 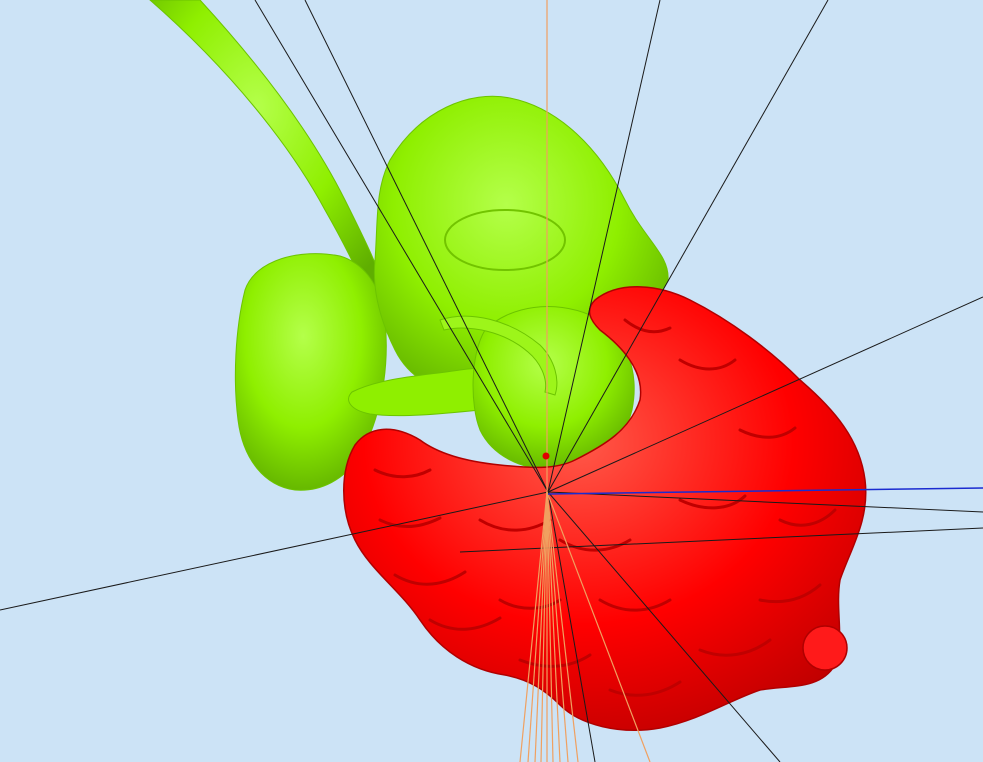 What do you see at coordinates (825, 648) in the screenshot?
I see `colon-end` at bounding box center [825, 648].